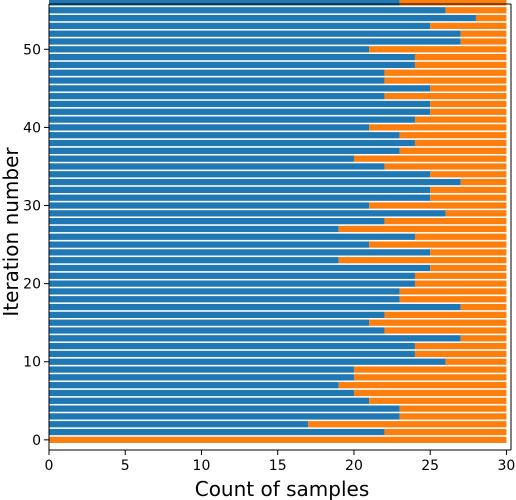 This screenshot has height=500, width=516. Describe the element at coordinates (507, 466) in the screenshot. I see `x-tick-label: 30` at that location.